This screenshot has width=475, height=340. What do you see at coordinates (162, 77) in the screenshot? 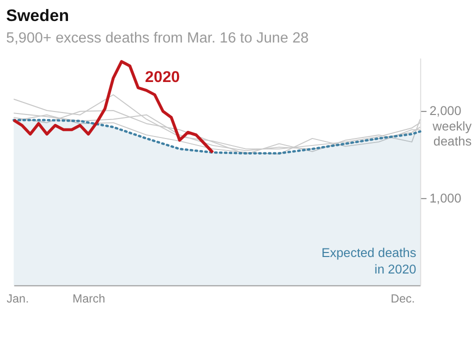
I see `series-label: 2020` at bounding box center [162, 77].